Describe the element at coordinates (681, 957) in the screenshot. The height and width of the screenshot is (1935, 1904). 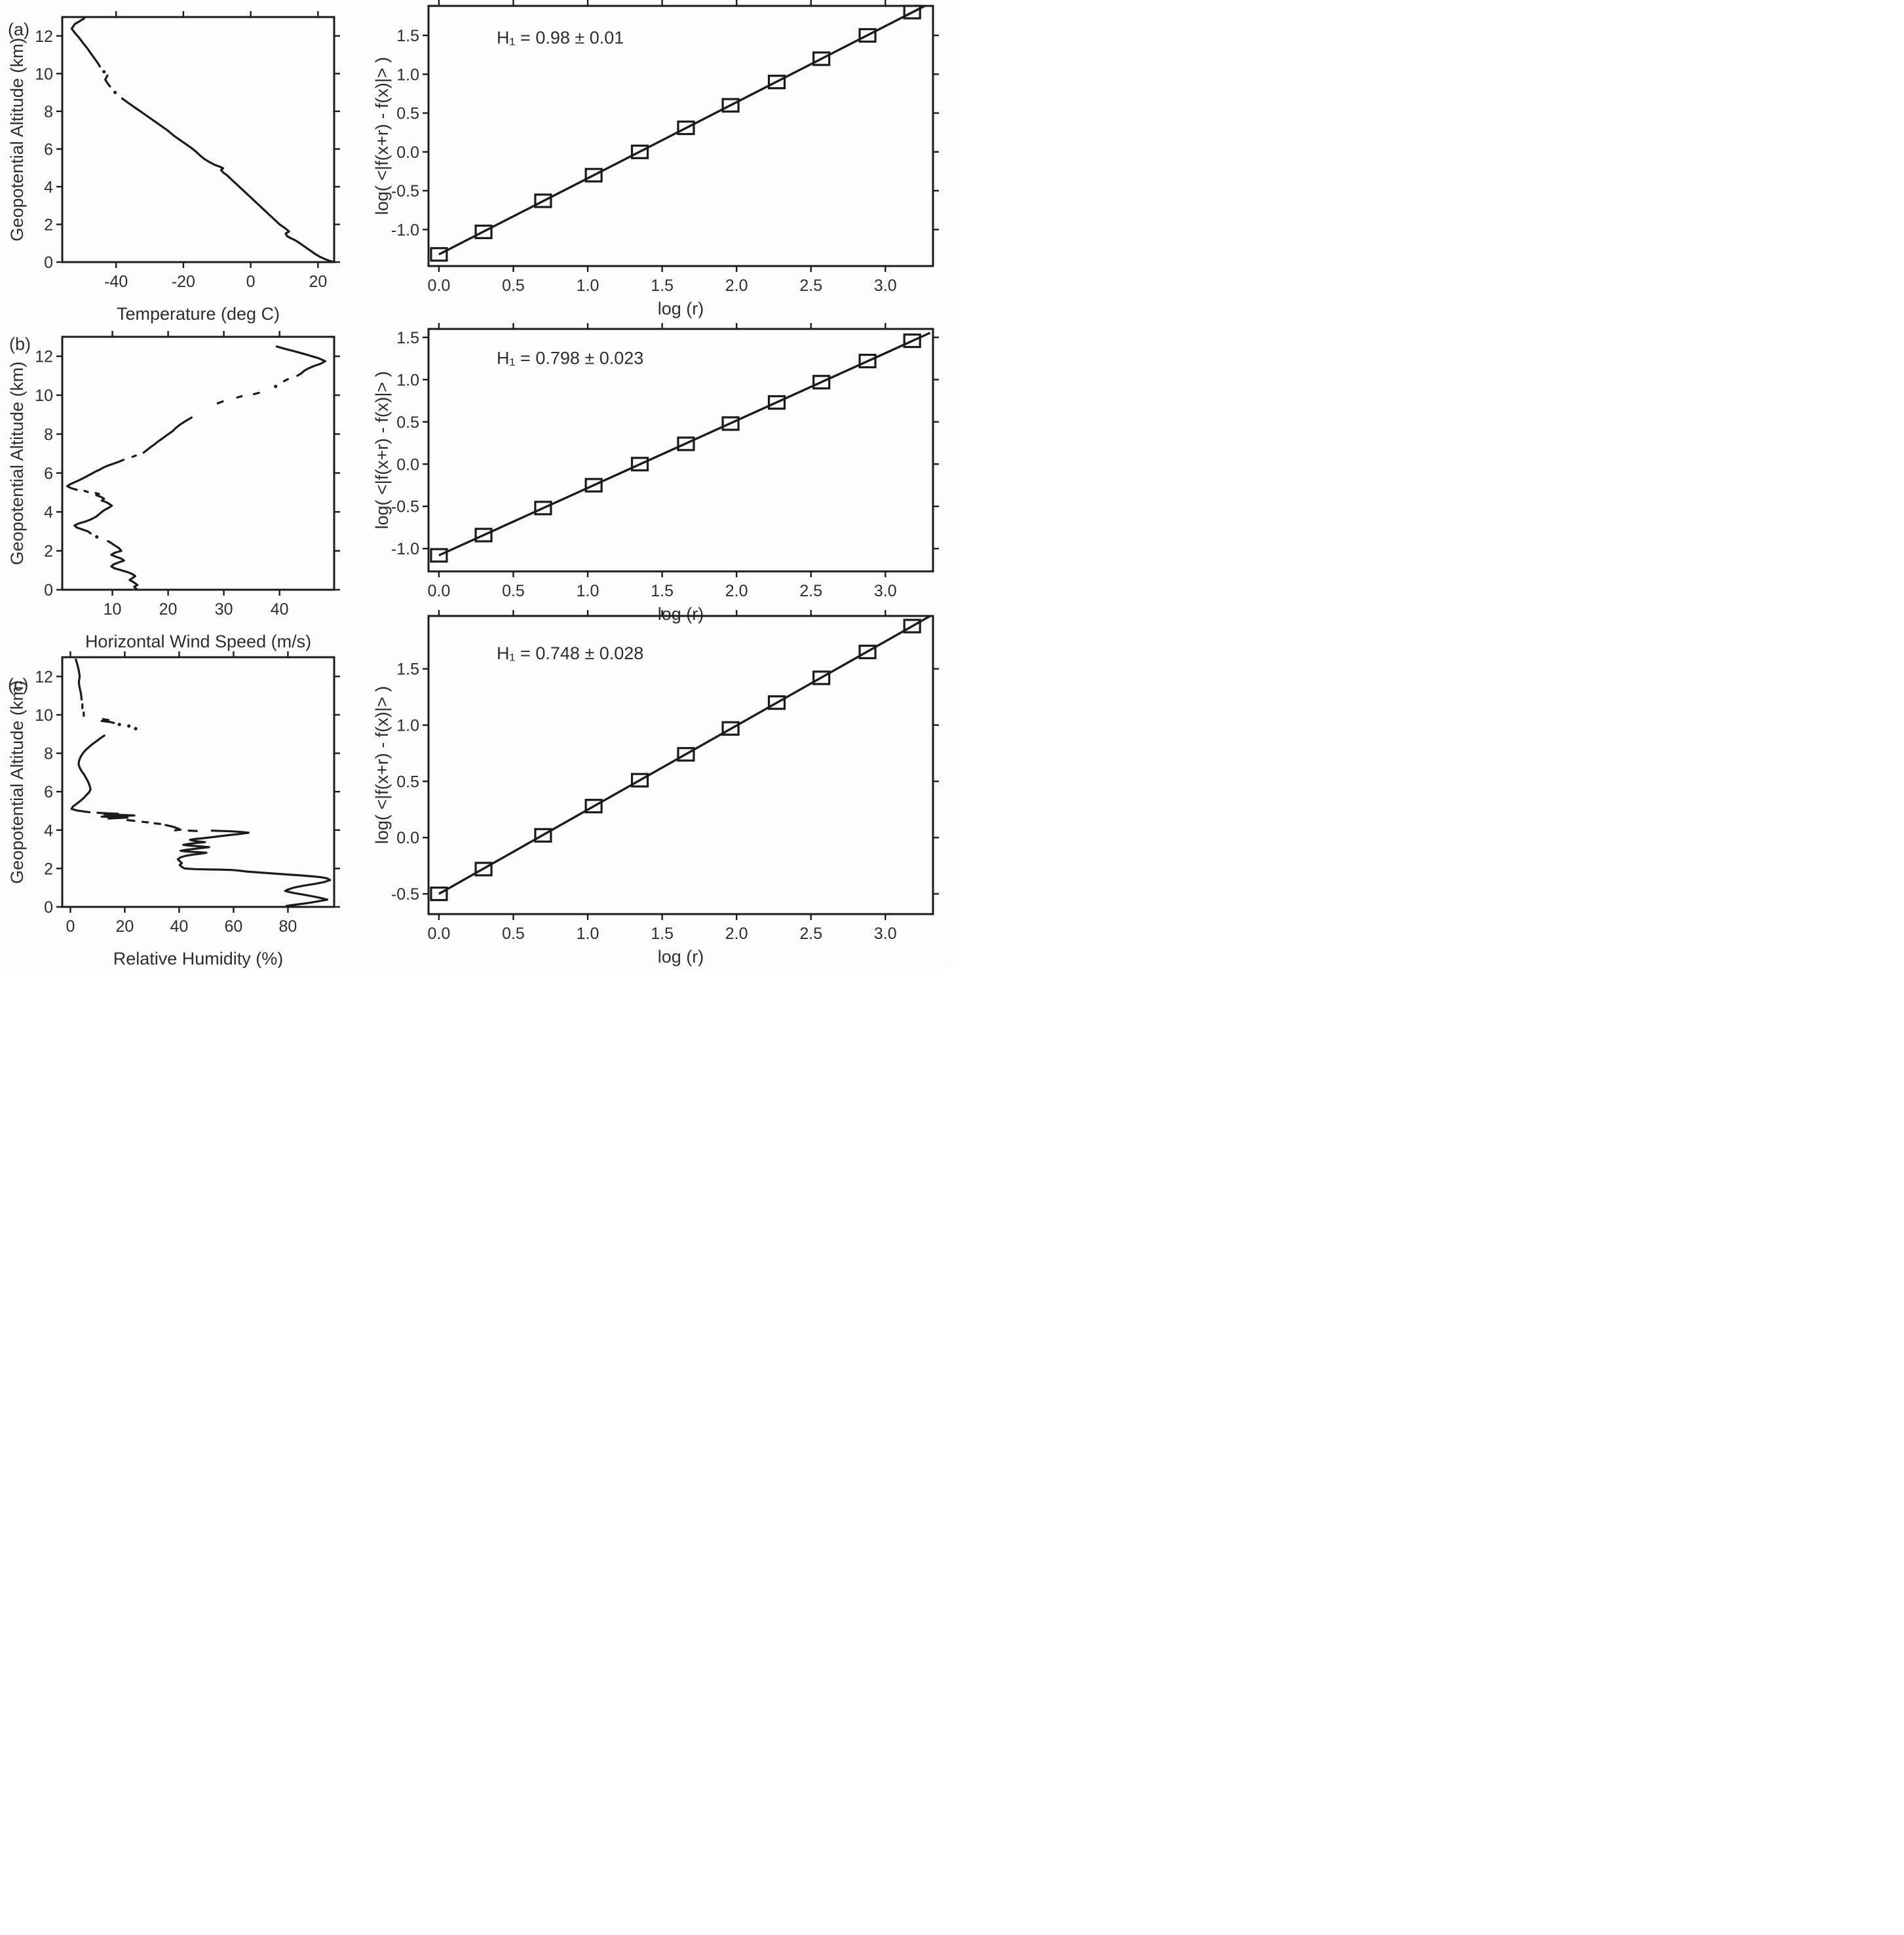
I see `x-axis-label: log (r)` at that location.